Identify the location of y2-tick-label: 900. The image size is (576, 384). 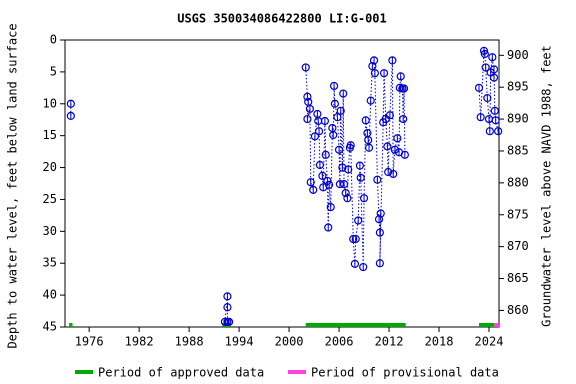
(518, 55).